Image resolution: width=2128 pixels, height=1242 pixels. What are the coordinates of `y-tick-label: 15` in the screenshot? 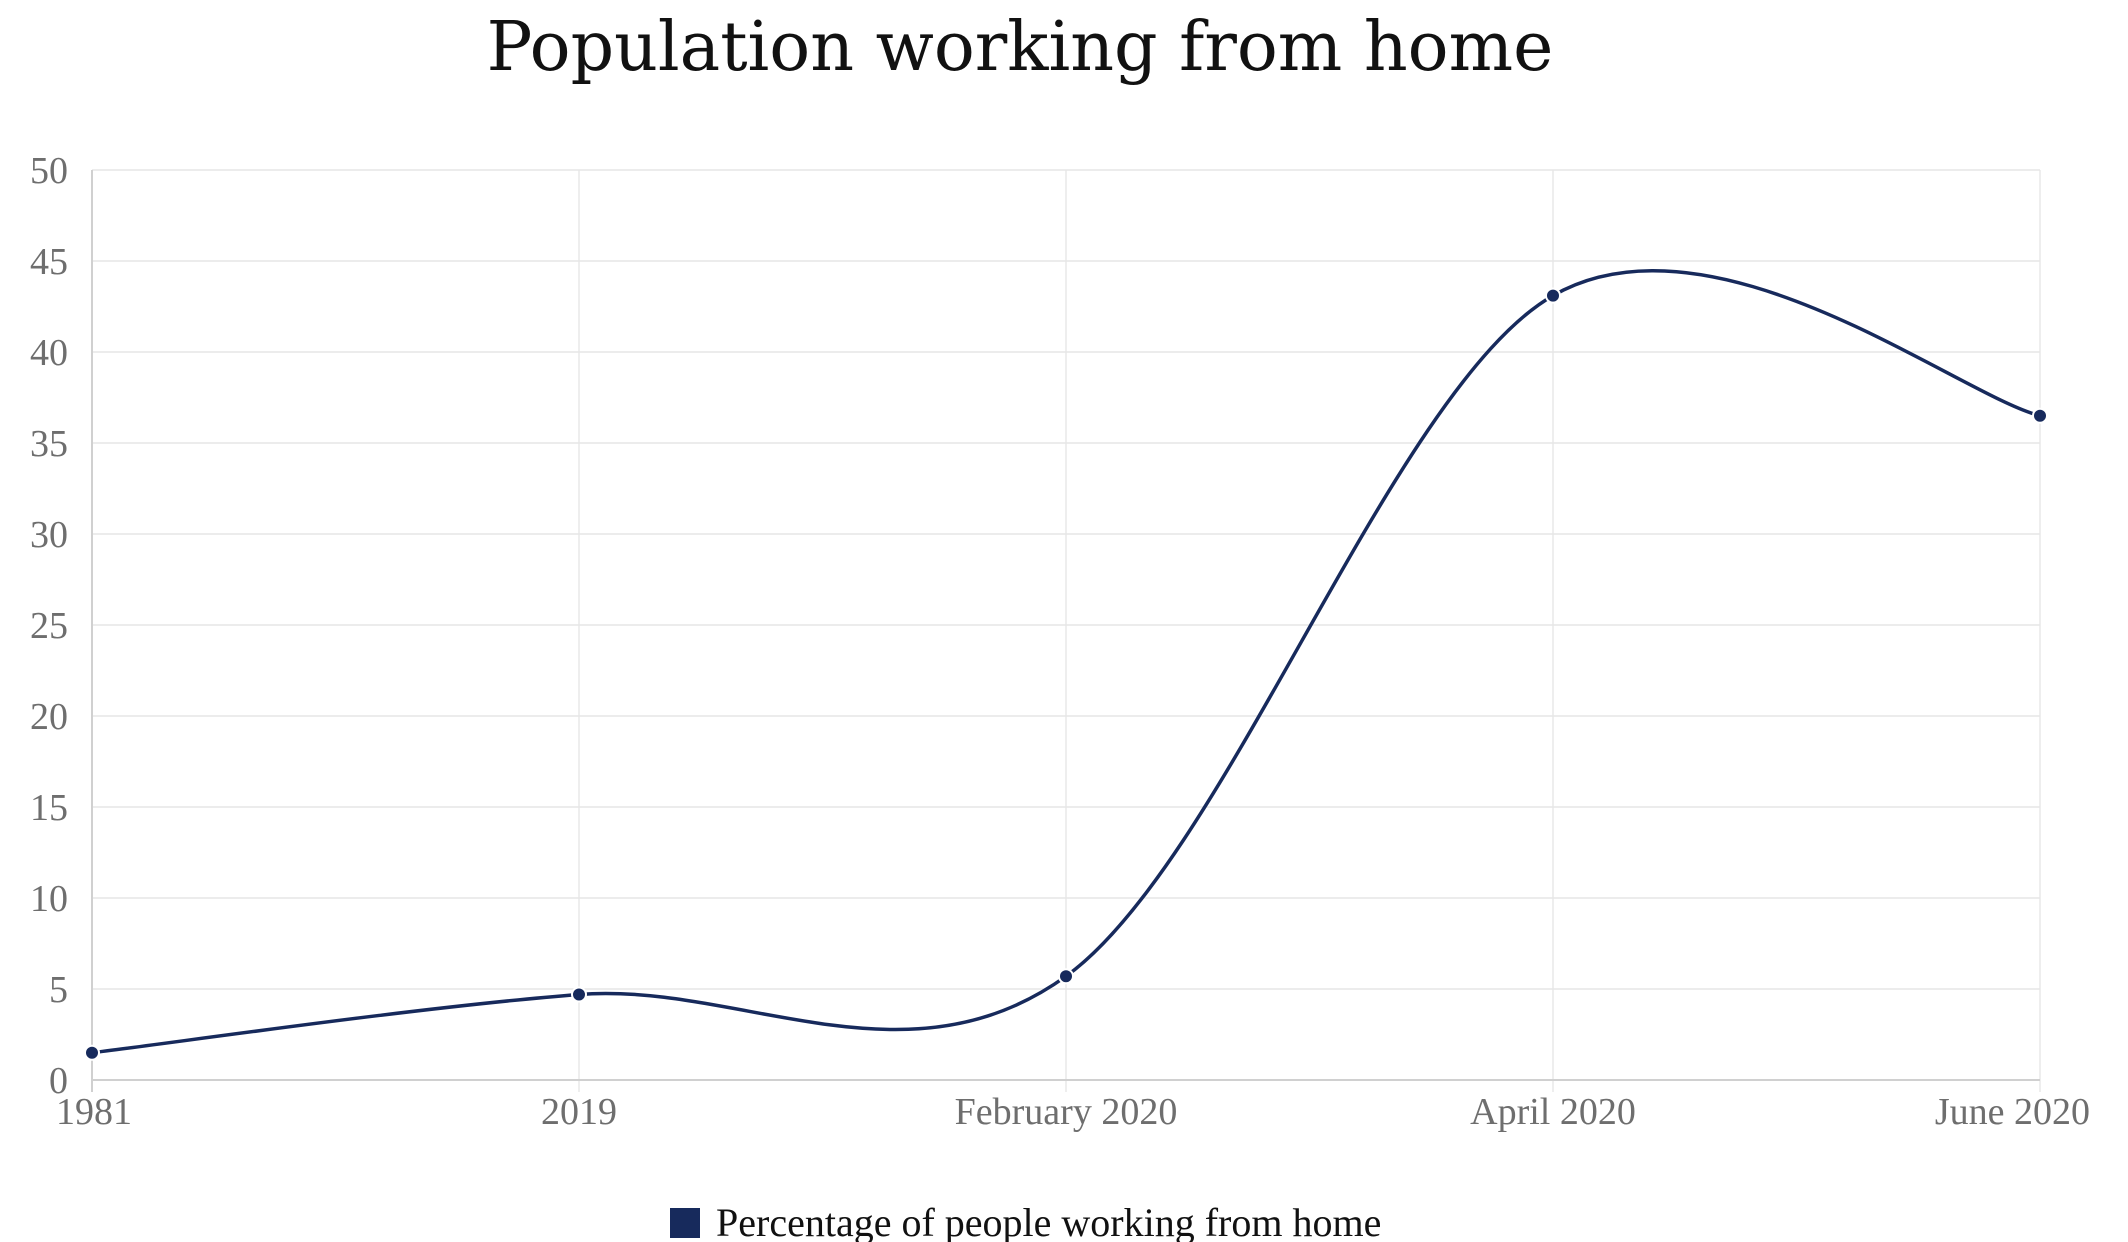 It's located at (49, 808).